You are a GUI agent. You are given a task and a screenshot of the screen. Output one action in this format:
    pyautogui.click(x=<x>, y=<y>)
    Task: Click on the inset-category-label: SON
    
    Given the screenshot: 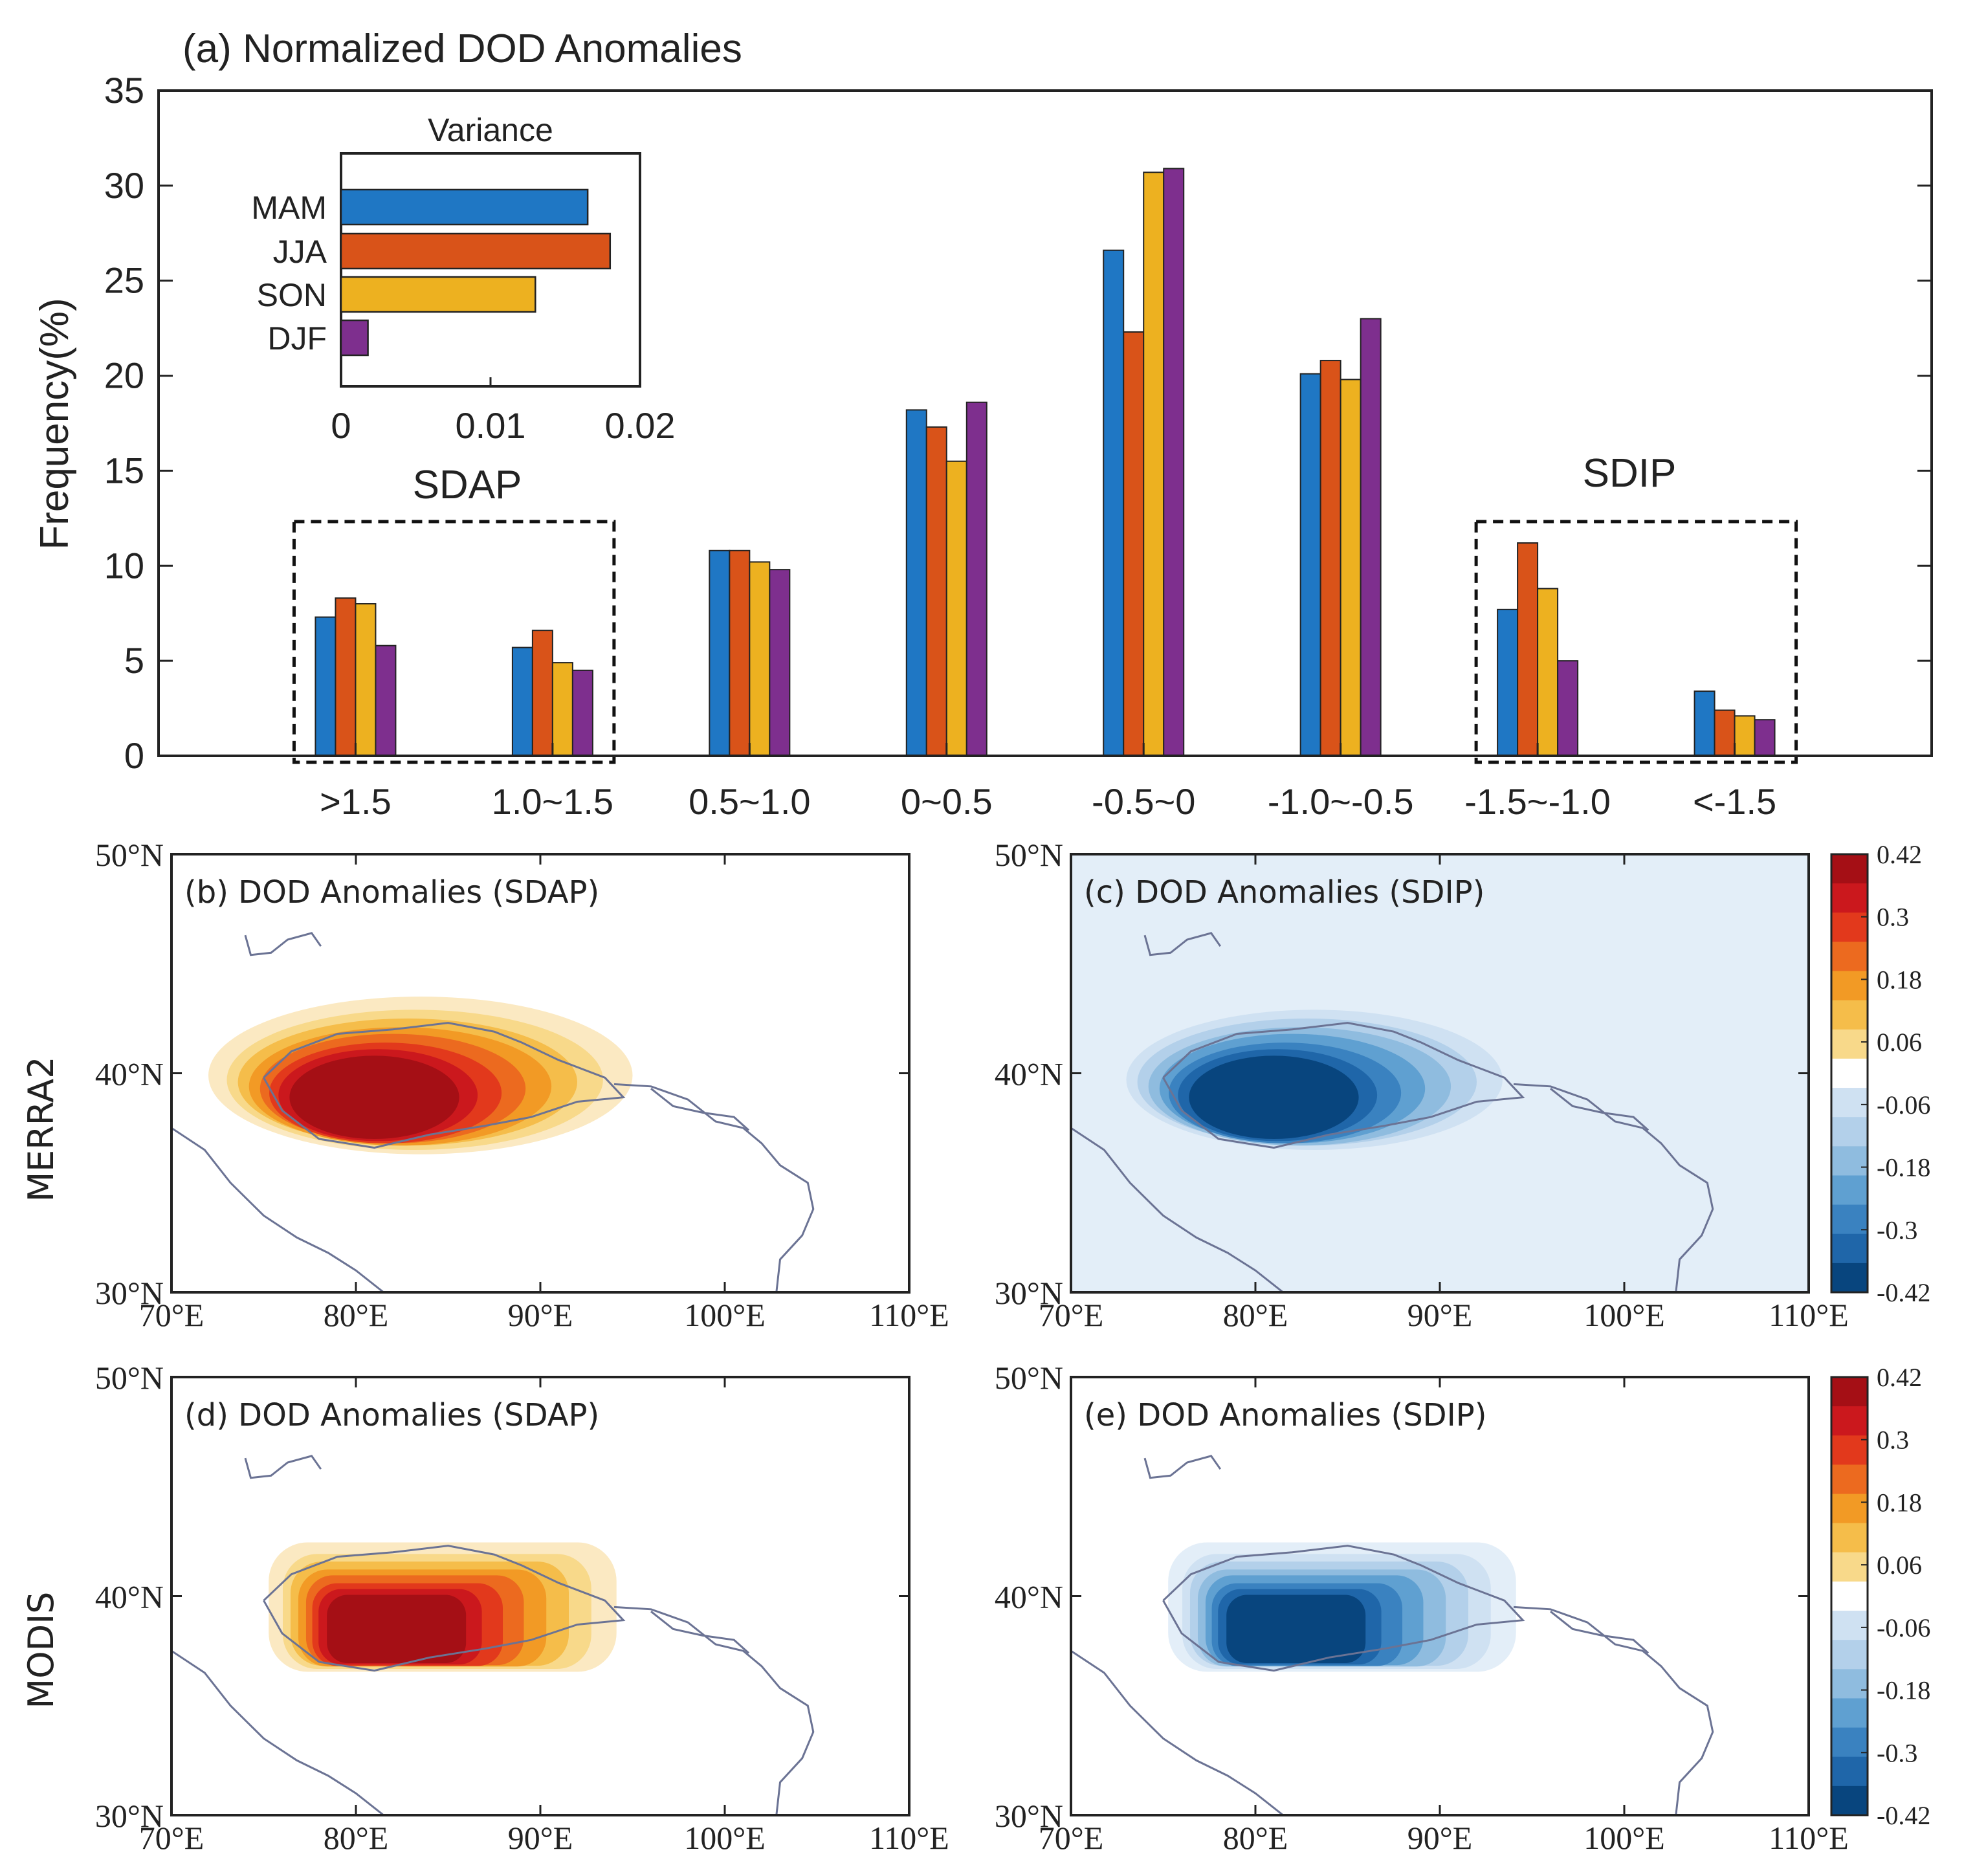 What is the action you would take?
    pyautogui.click(x=292, y=295)
    